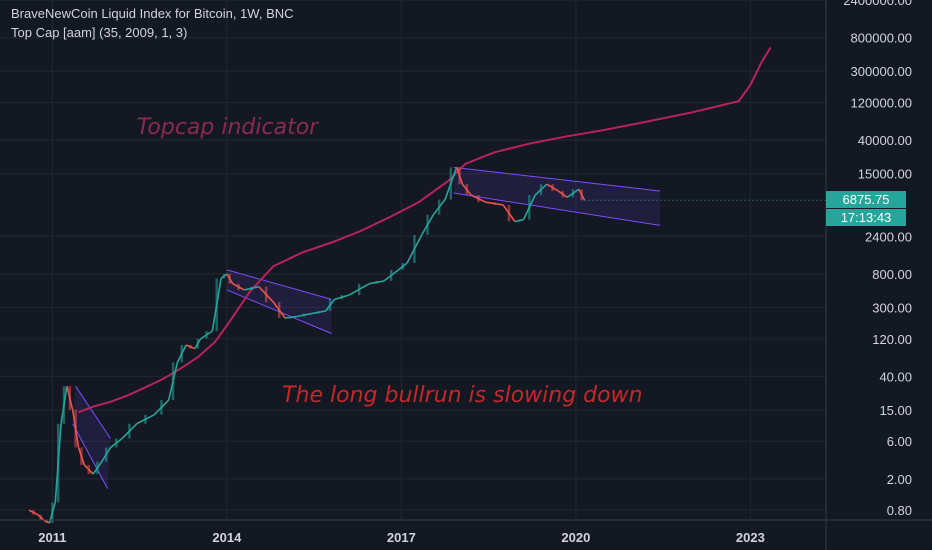 The width and height of the screenshot is (932, 550). I want to click on annotation-1: The long bullrun is slowing down, so click(462, 395).